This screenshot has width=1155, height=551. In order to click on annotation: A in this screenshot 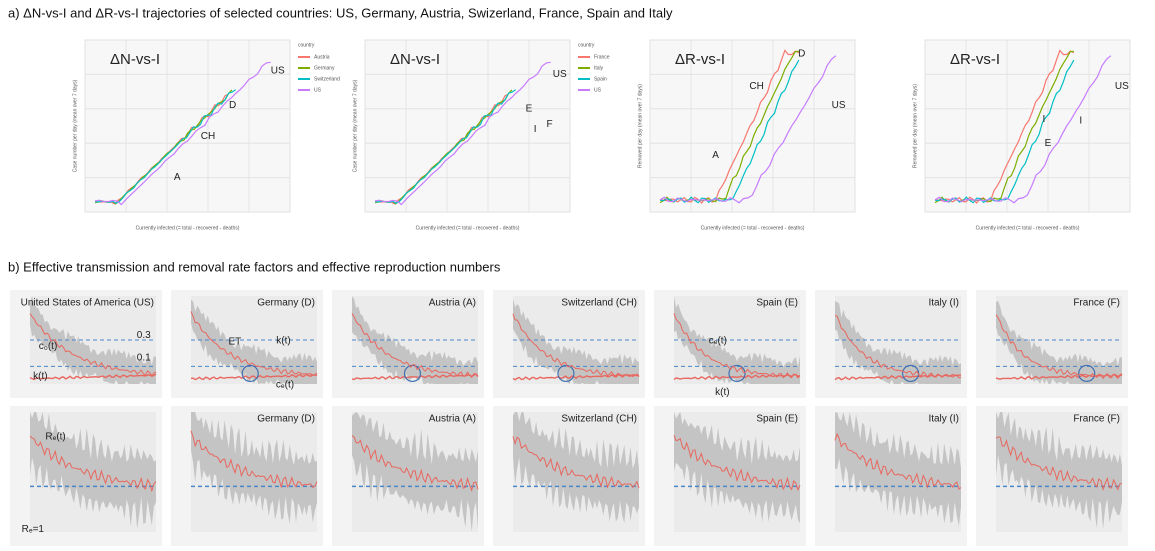, I will do `click(715, 155)`.